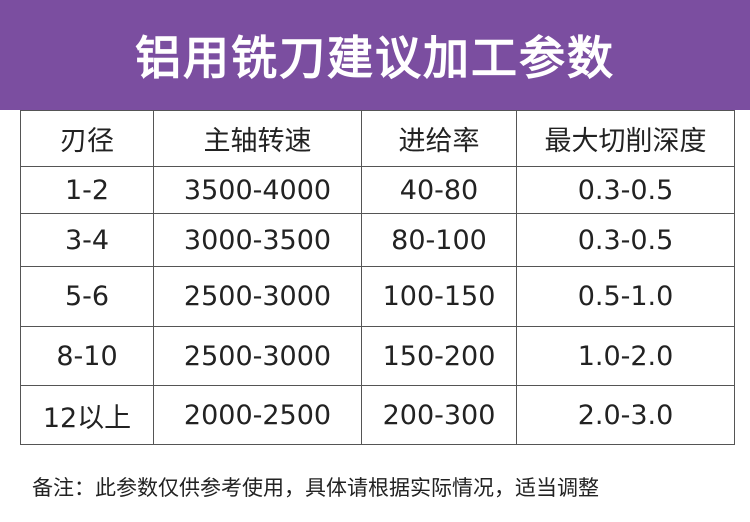 The width and height of the screenshot is (750, 522). What do you see at coordinates (87, 415) in the screenshot?
I see `cell-blade-diameter: 12以上` at bounding box center [87, 415].